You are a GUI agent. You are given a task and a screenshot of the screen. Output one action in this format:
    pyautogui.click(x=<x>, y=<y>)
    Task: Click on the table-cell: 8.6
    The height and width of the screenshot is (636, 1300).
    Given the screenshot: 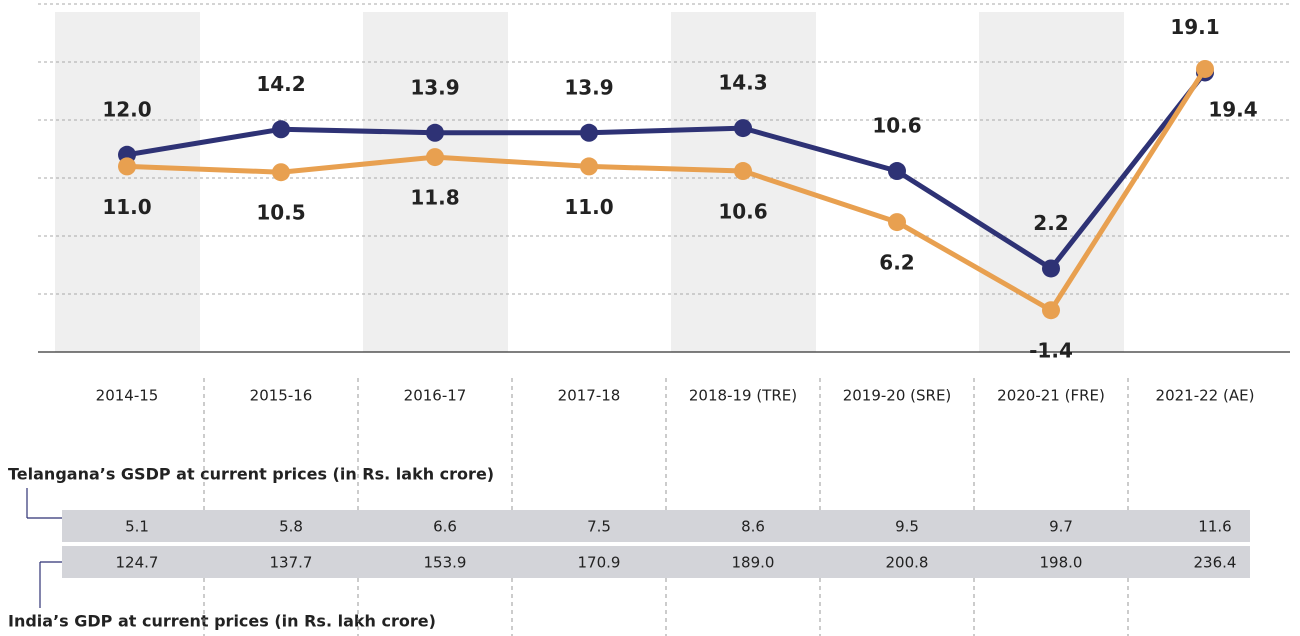 What is the action you would take?
    pyautogui.click(x=753, y=527)
    